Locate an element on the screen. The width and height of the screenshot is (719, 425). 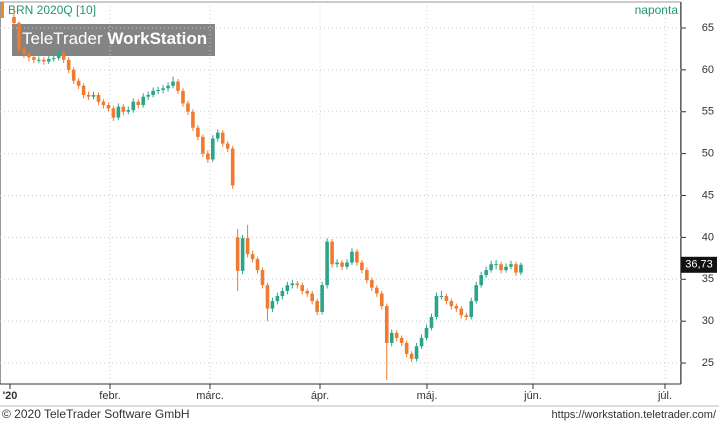
interval: naponta is located at coordinates (657, 10).